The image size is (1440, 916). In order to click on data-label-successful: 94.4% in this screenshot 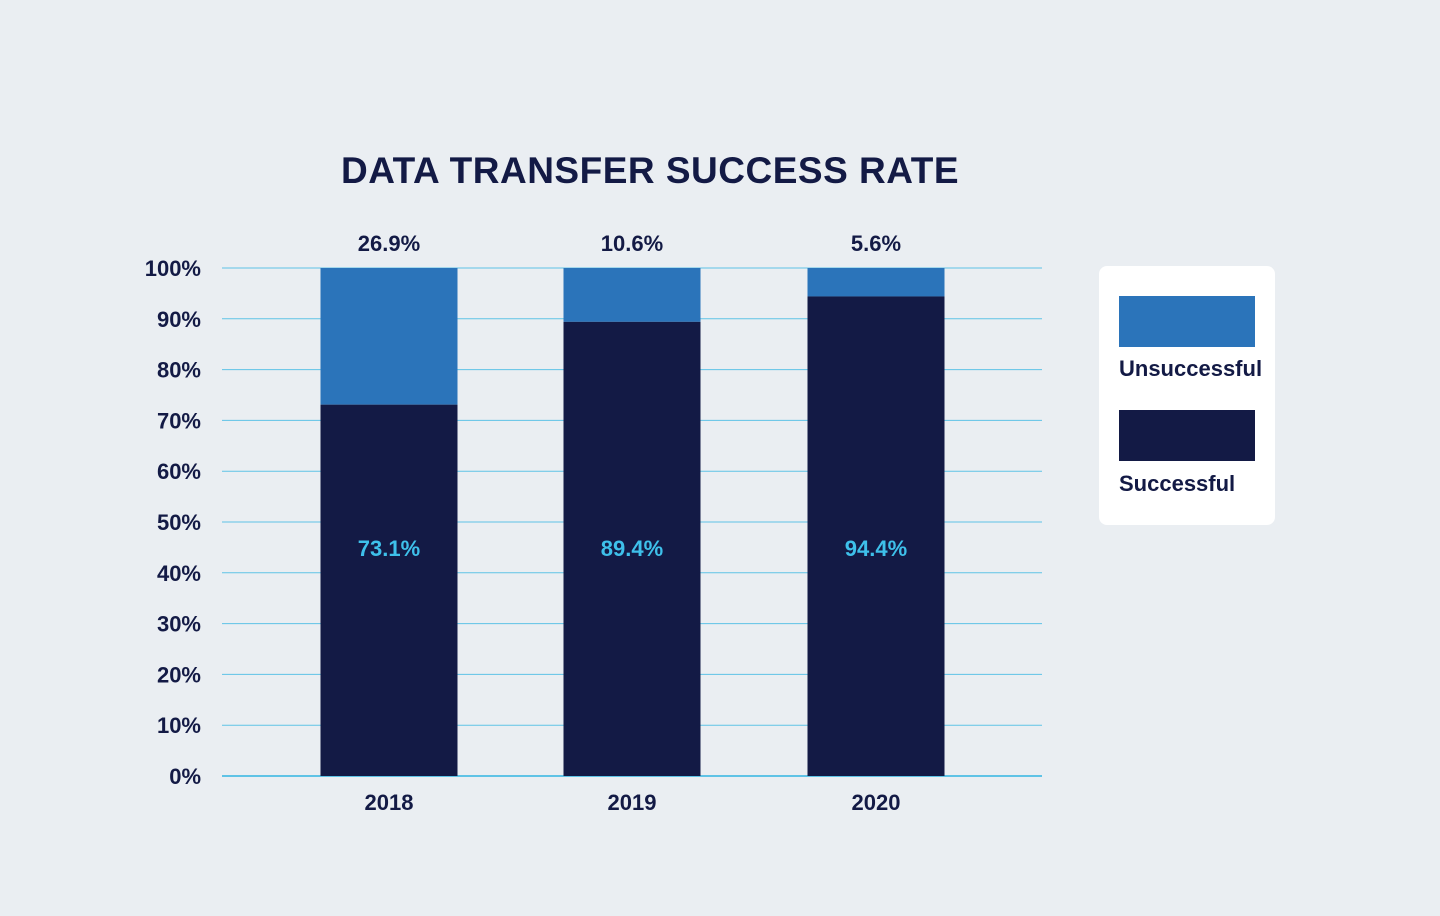, I will do `click(876, 548)`.